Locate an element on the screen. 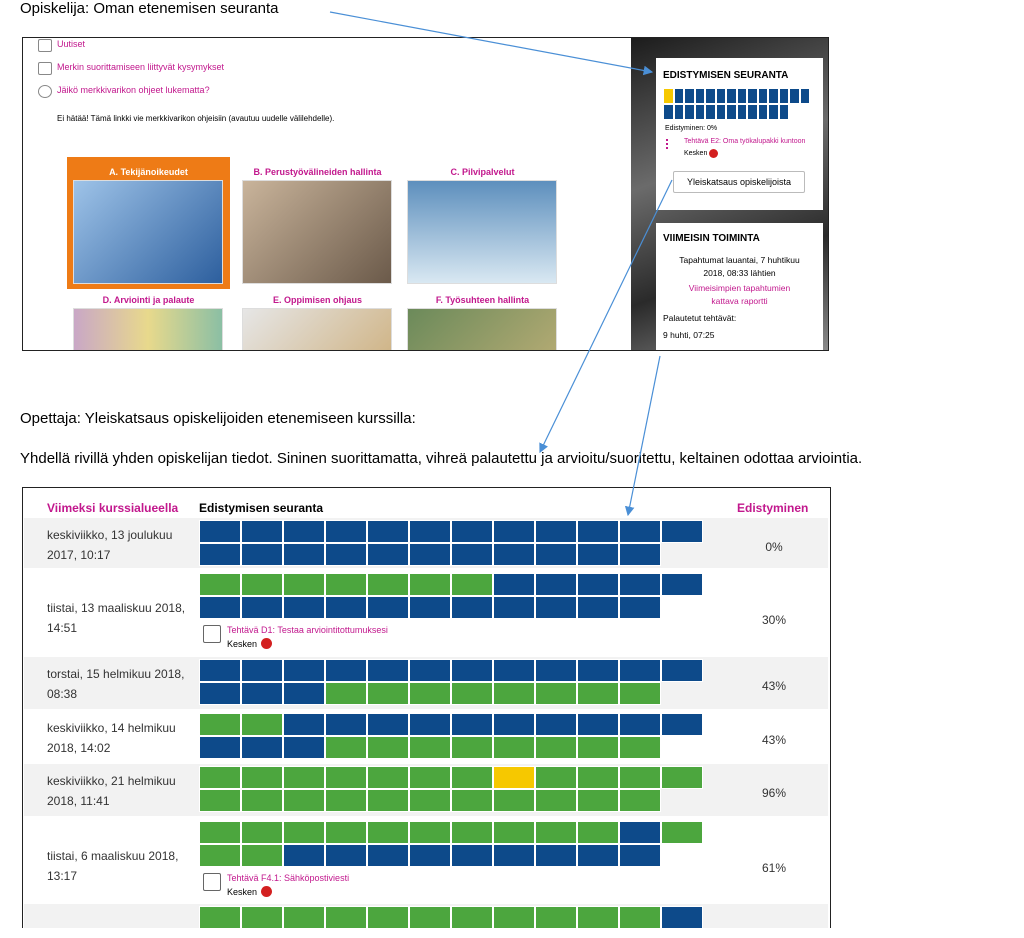  tile-label: C. Pilvipalvelut is located at coordinates (482, 172).